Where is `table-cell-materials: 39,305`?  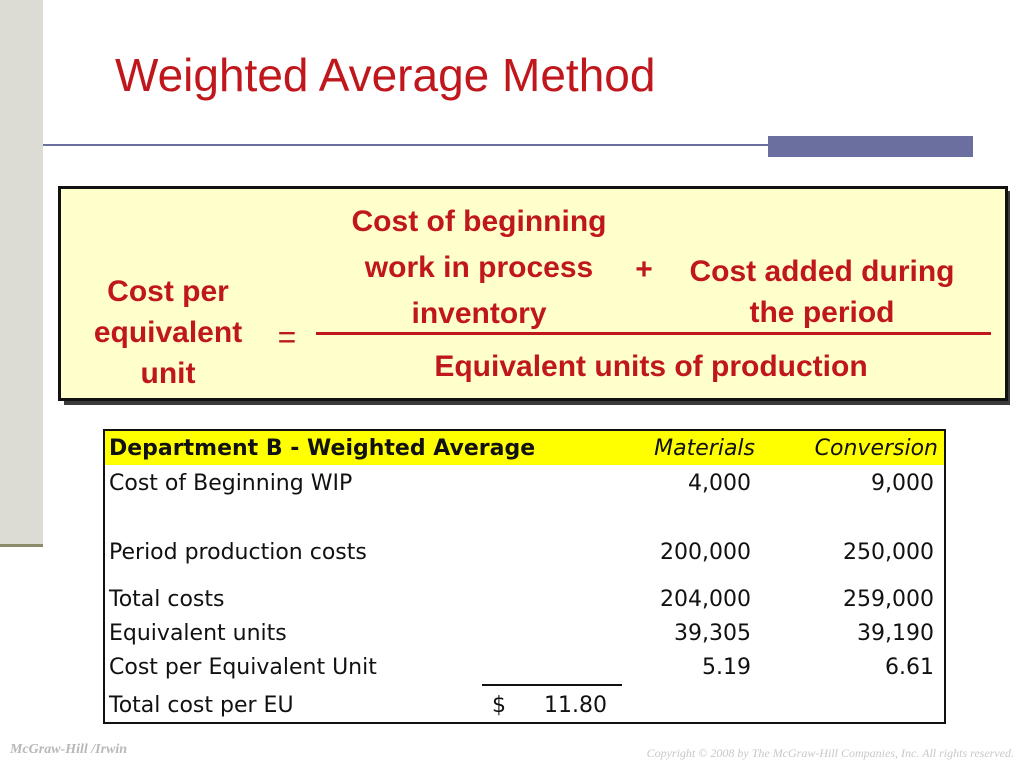 table-cell-materials: 39,305 is located at coordinates (678, 633).